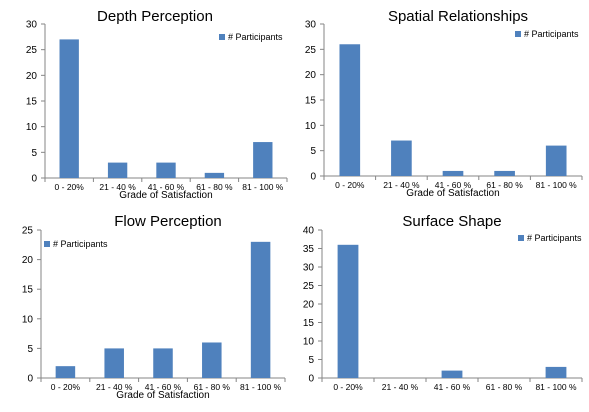  Describe the element at coordinates (168, 221) in the screenshot. I see `chart-title: Flow Perception` at that location.